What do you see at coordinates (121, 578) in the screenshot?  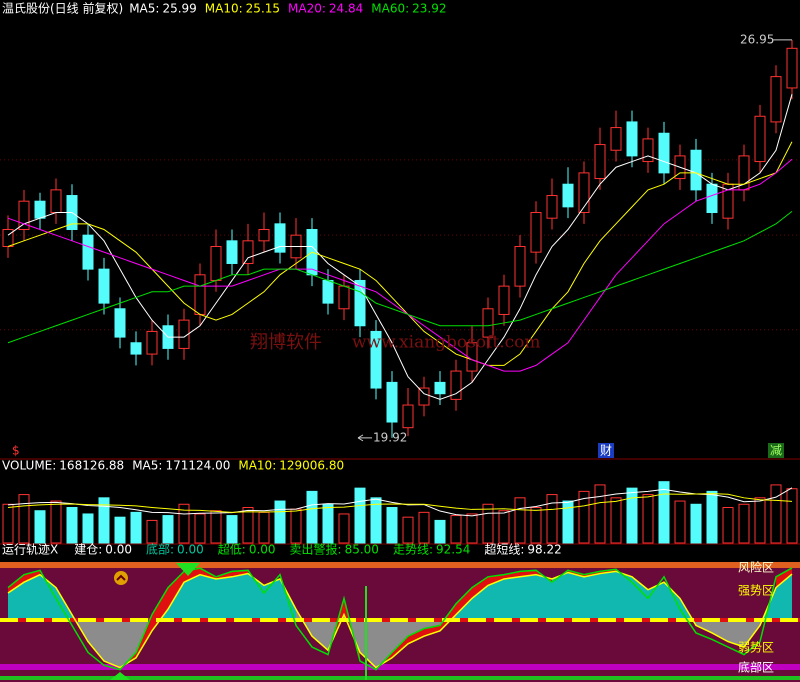 I see `signal-icon` at bounding box center [121, 578].